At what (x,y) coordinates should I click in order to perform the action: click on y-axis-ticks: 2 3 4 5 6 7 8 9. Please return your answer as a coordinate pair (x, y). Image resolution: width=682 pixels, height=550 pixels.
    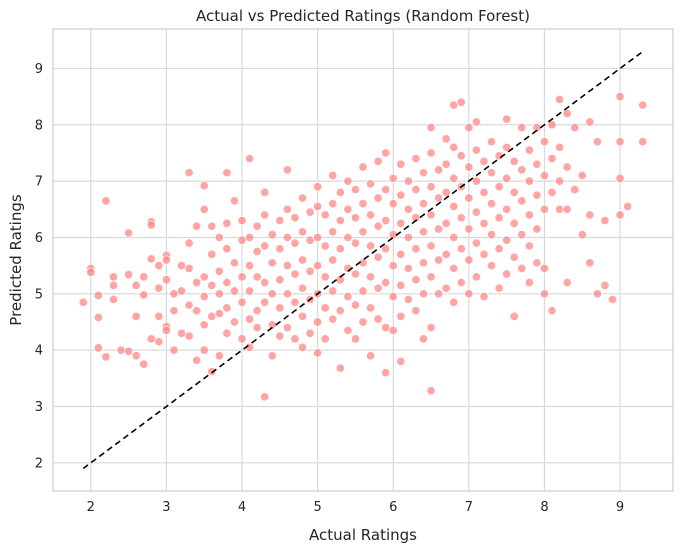
    Looking at the image, I should click on (39, 266).